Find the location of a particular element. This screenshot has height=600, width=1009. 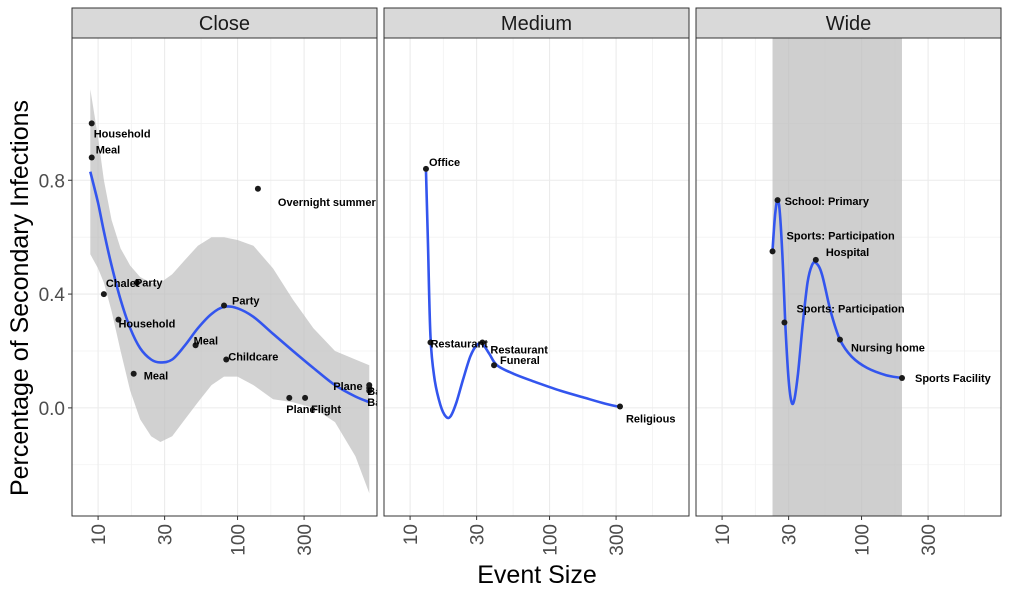

point-label: School: Primary is located at coordinates (827, 202).